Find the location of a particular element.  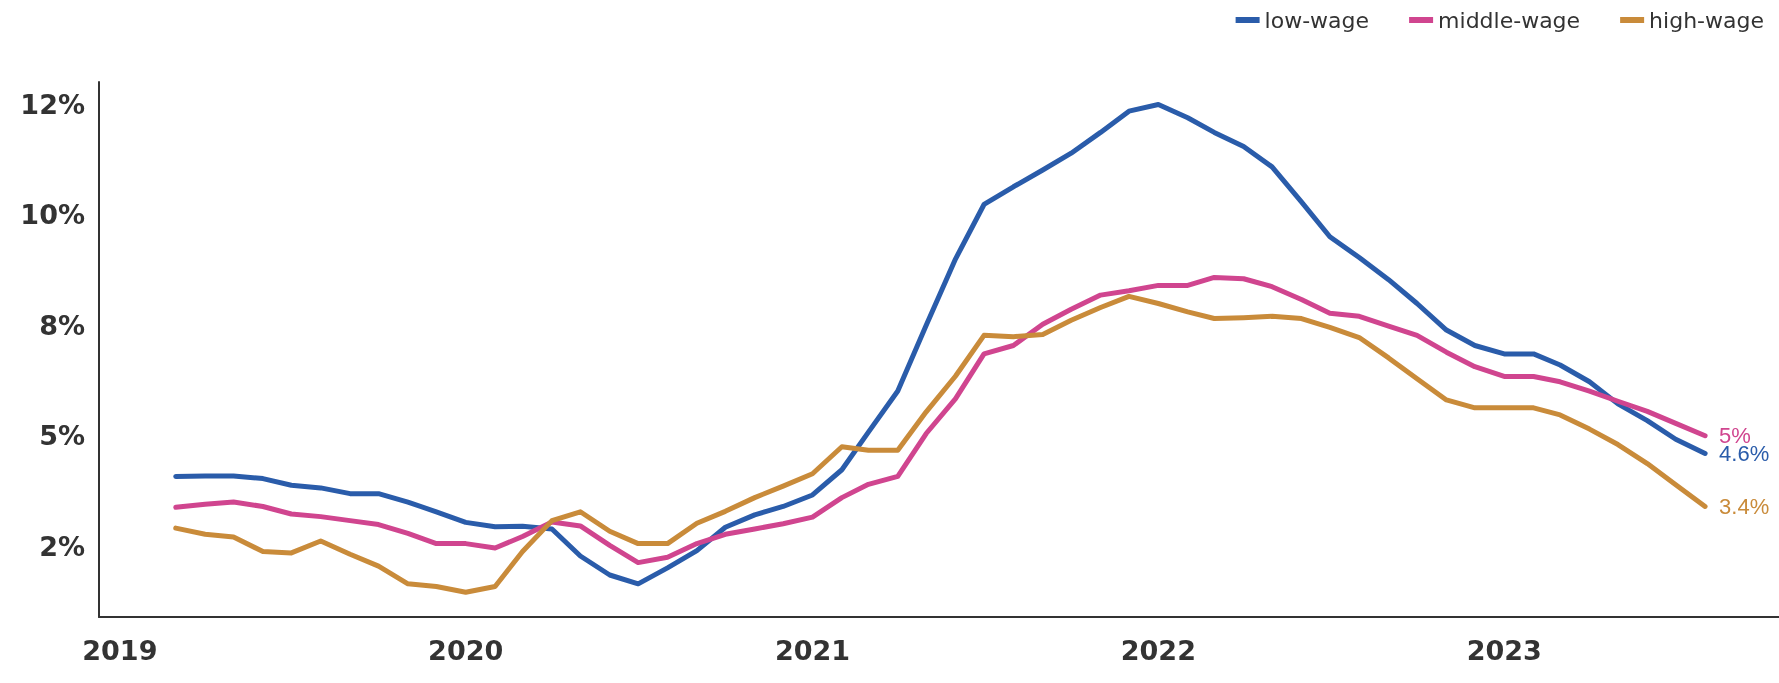

y-tick-label: 10% is located at coordinates (52, 215).